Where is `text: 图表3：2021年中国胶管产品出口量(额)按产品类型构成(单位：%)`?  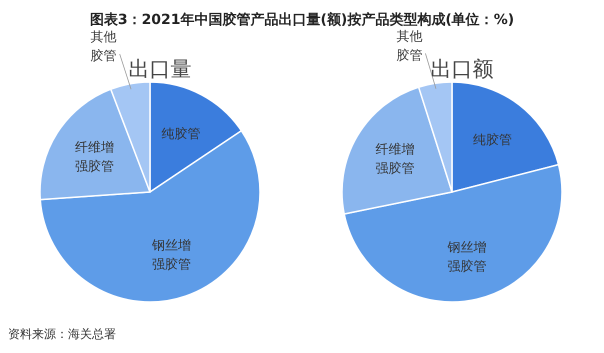
text: 图表3：2021年中国胶管产品出口量(额)按产品类型构成(单位：%) is located at coordinates (302, 19).